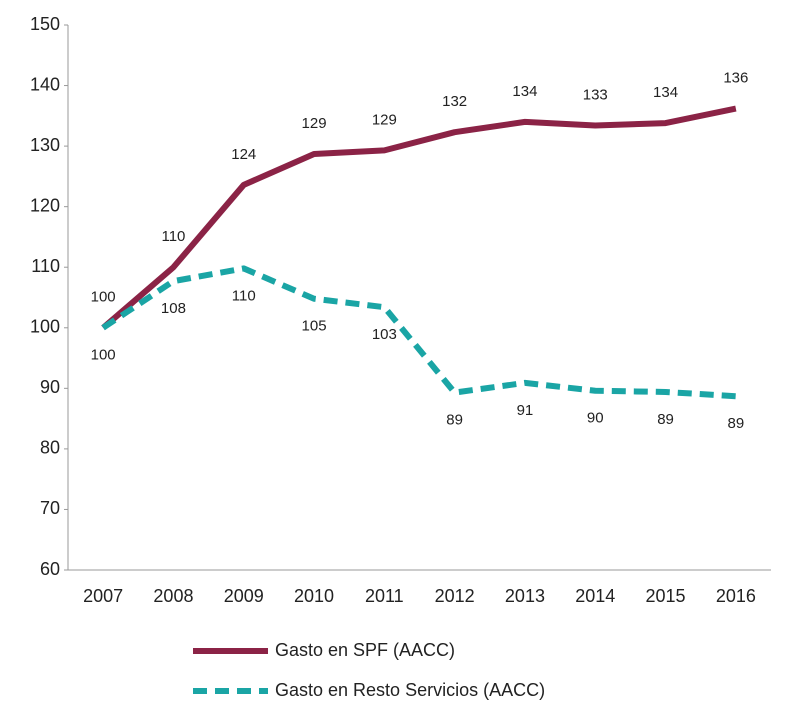  What do you see at coordinates (45, 327) in the screenshot?
I see `y-tick-label: 100` at bounding box center [45, 327].